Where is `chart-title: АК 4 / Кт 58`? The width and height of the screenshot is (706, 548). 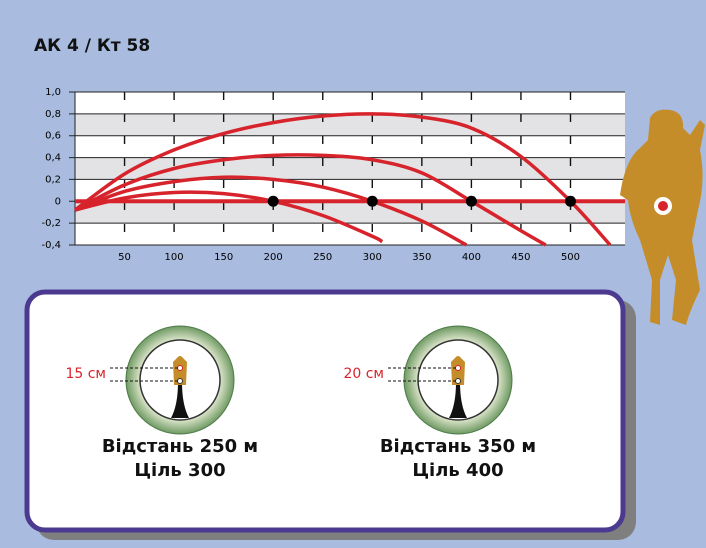 chart-title: АК 4 / Кт 58 is located at coordinates (92, 46).